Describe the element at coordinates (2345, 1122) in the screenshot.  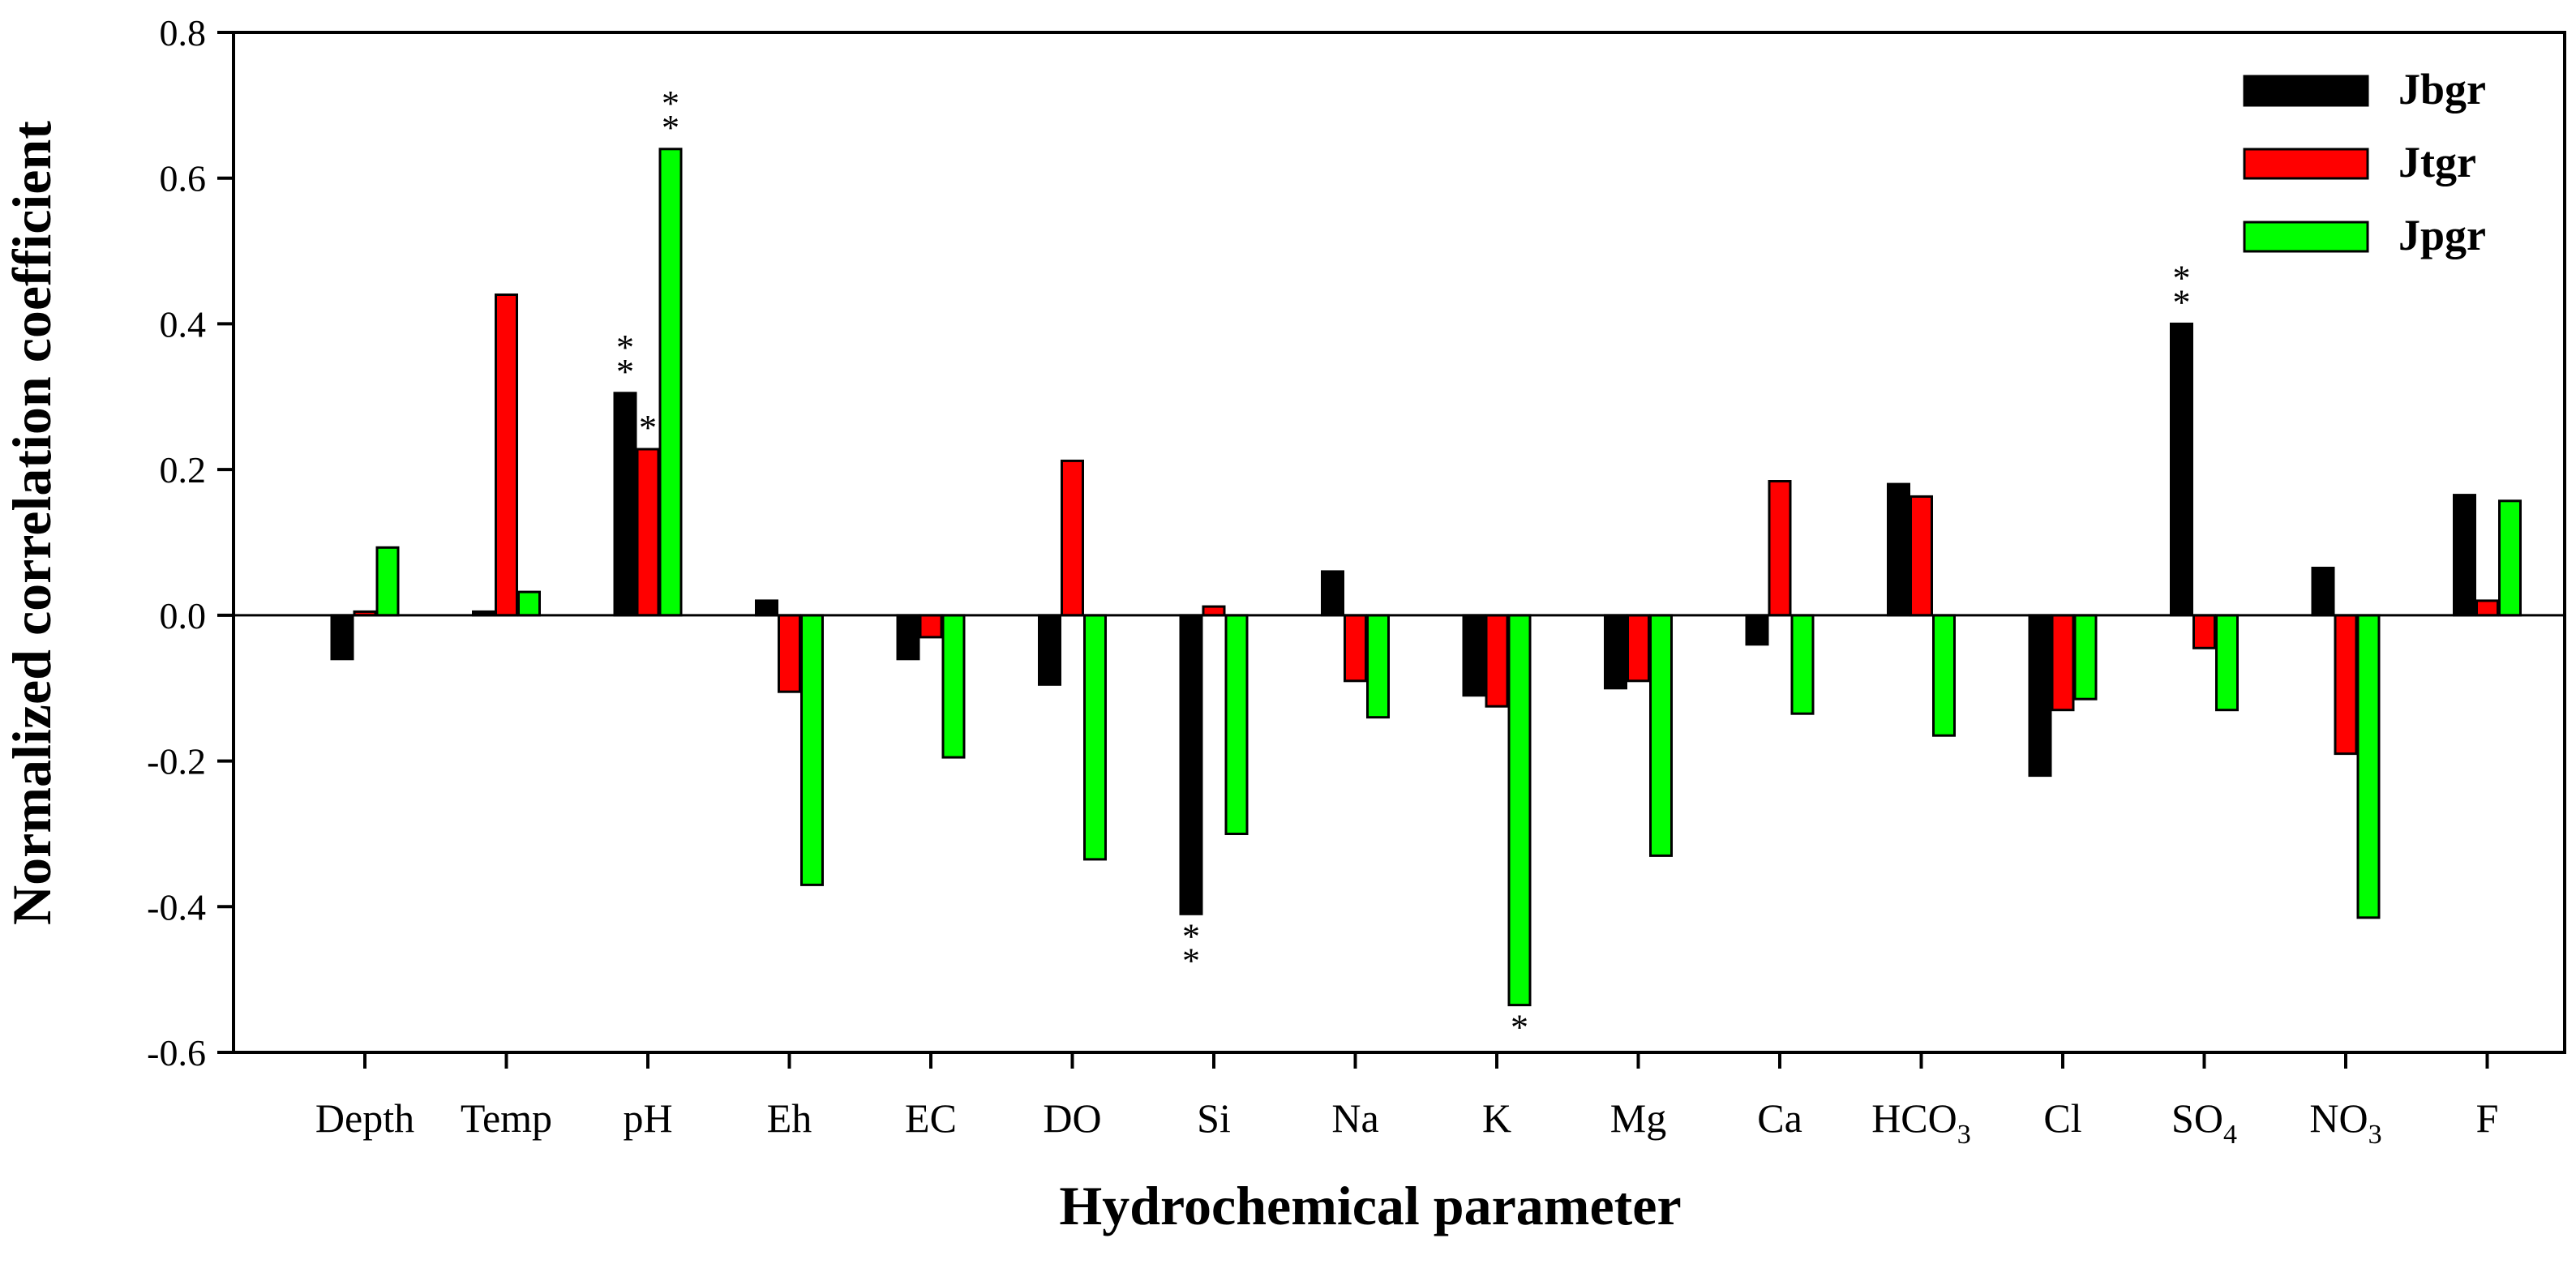
I see `x-category-label: NO3` at that location.